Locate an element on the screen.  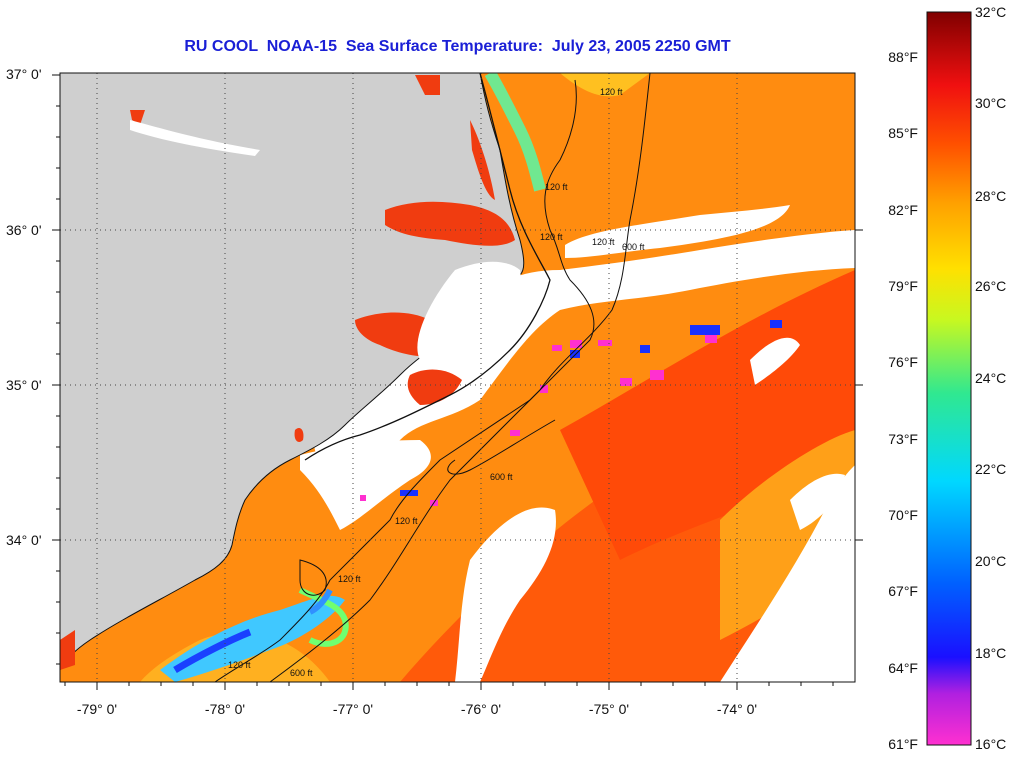
f-label: 88°F is located at coordinates (903, 57).